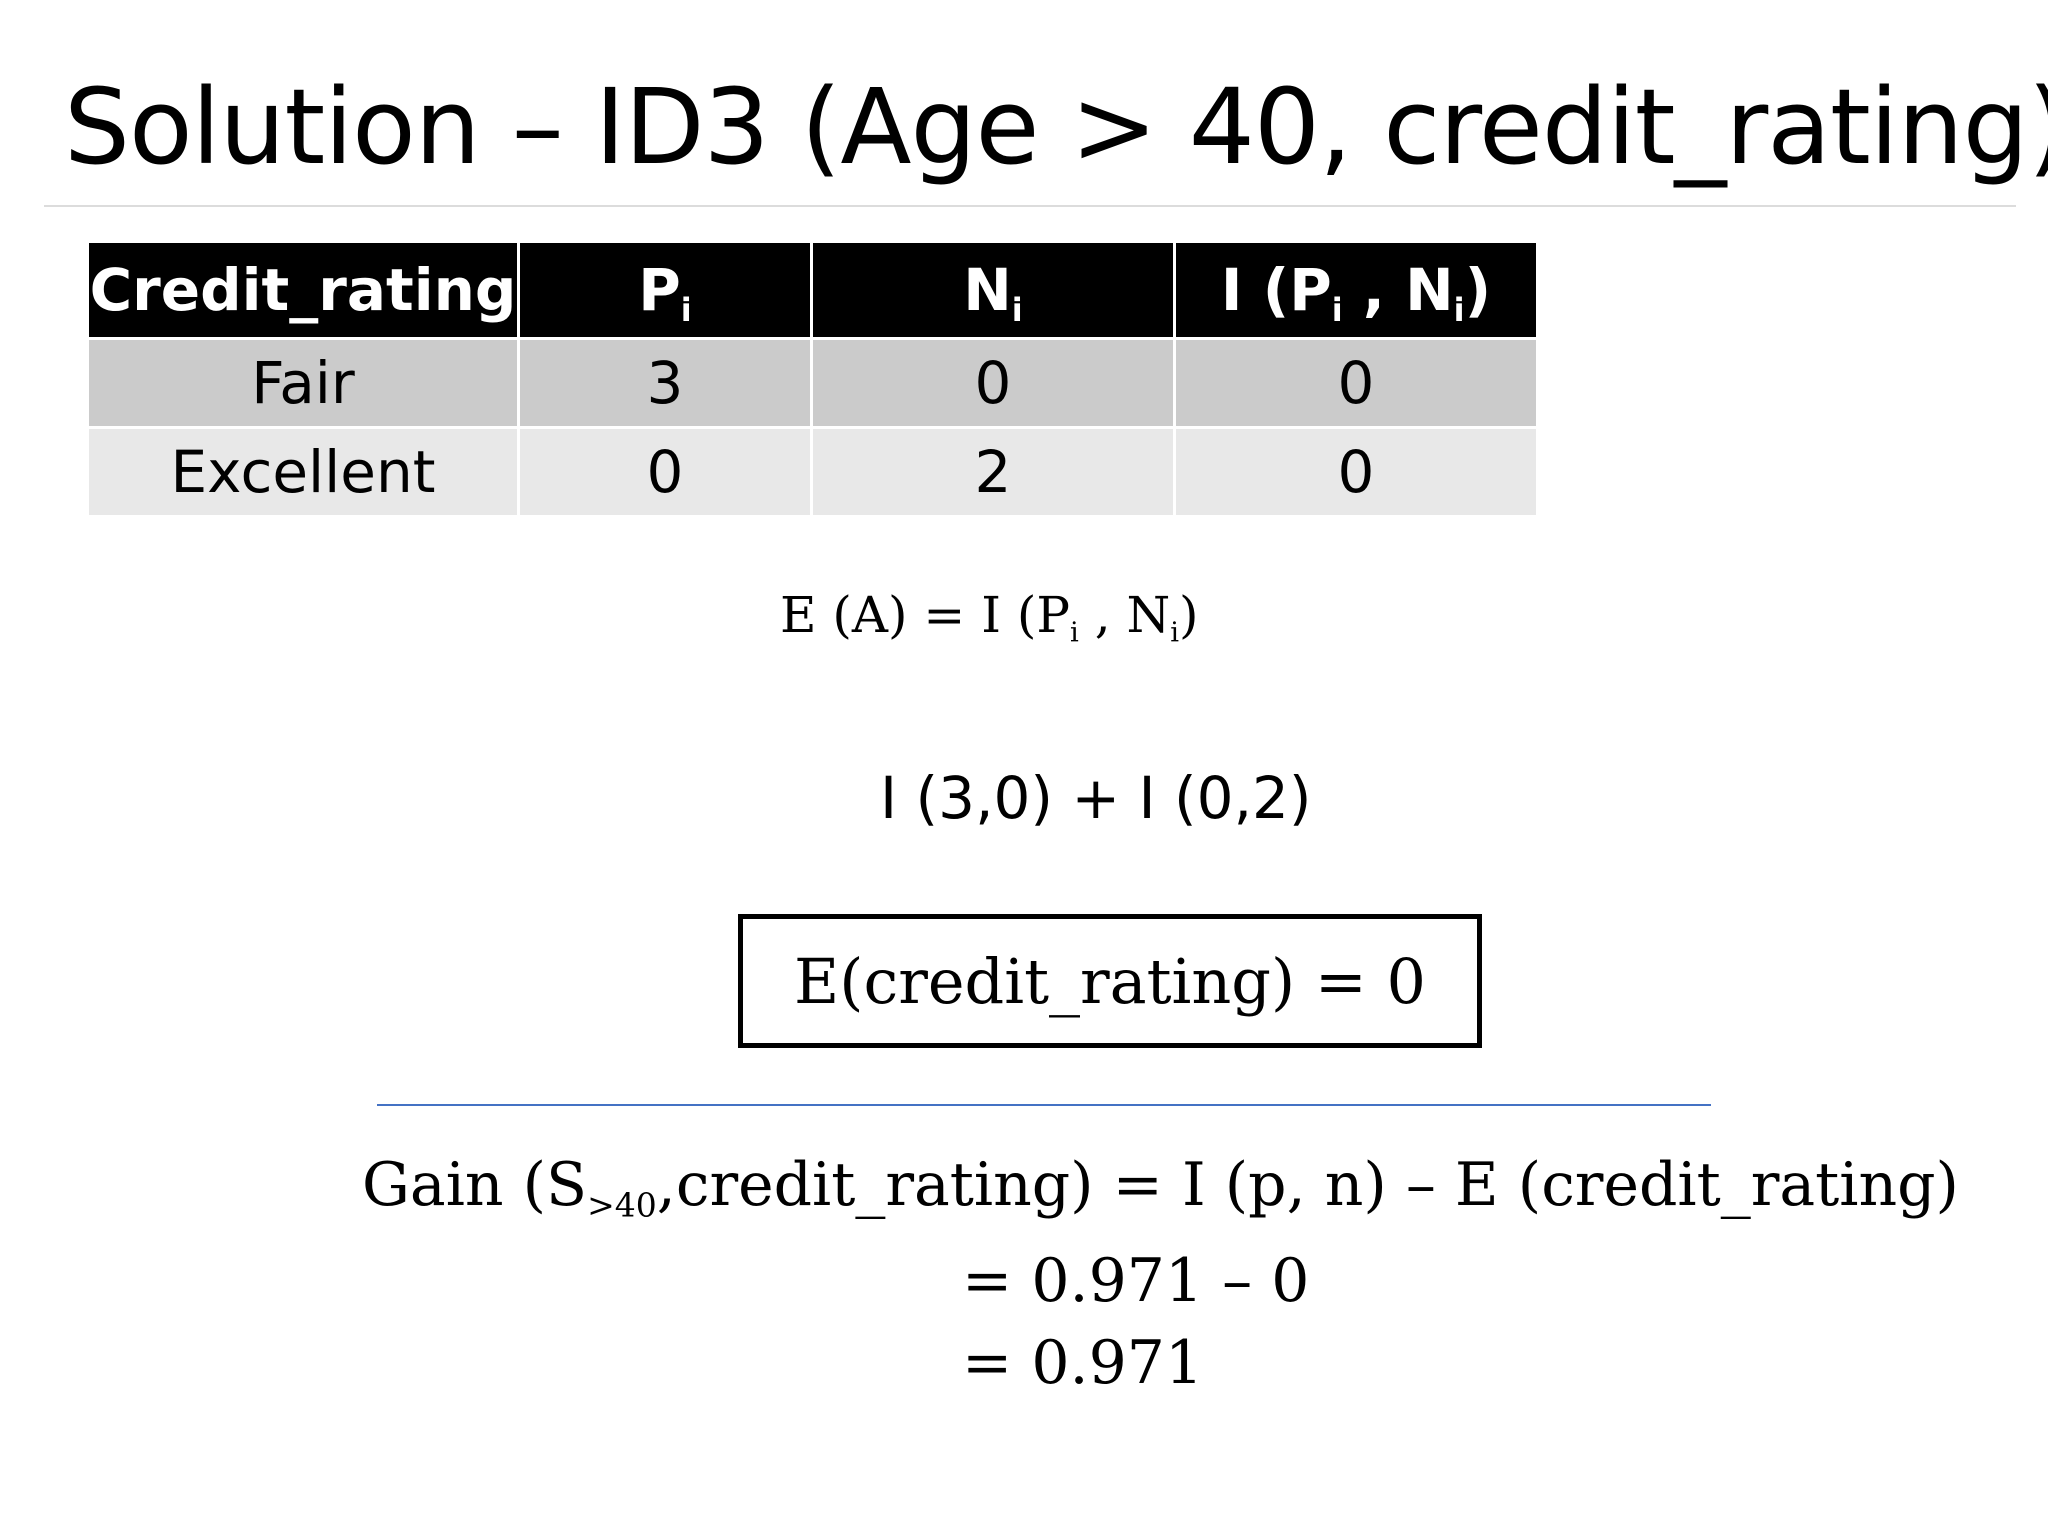 The image size is (2048, 1536). I want to click on entropy-result-box: E(credit_rating) = 0, so click(1110, 981).